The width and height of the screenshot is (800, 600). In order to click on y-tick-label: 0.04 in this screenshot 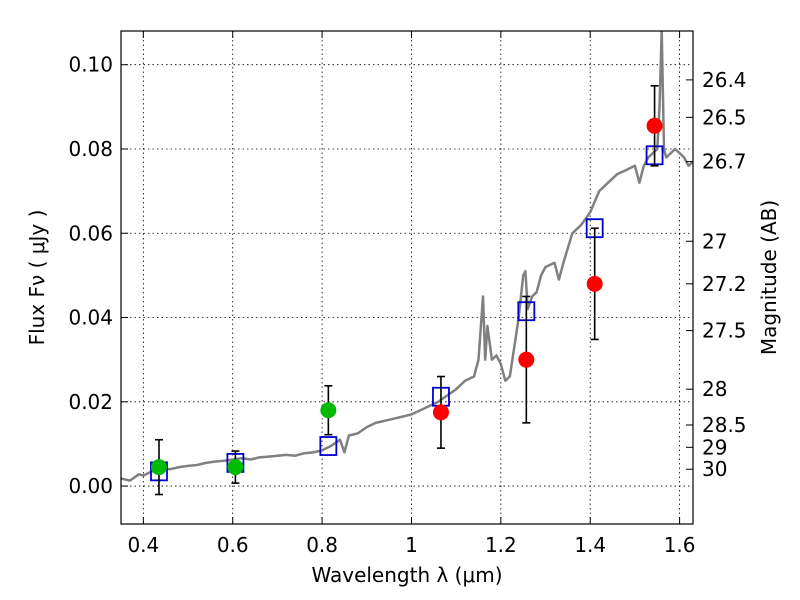, I will do `click(90, 318)`.